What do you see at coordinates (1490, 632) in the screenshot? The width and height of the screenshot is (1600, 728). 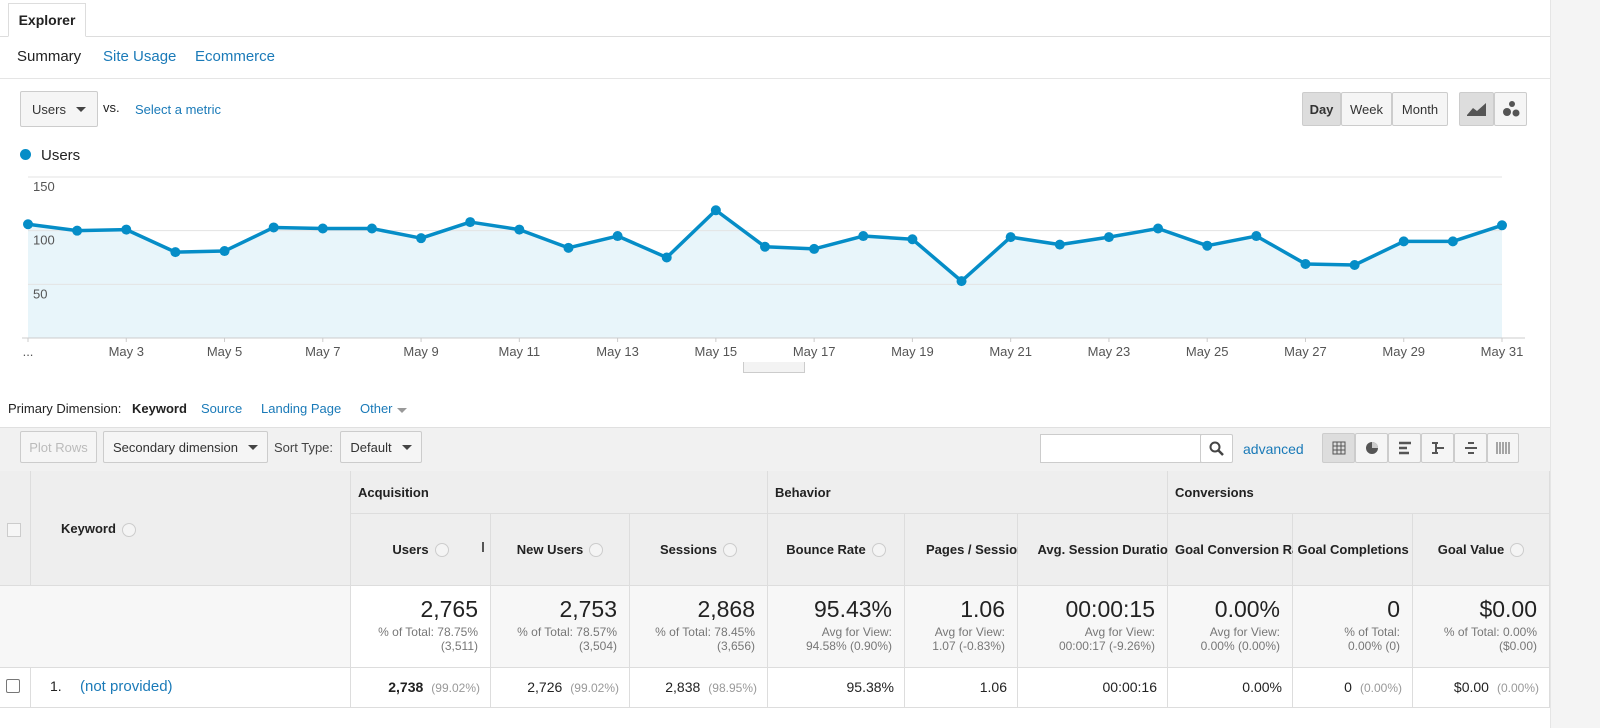 I see `total-note: % of Total: 0.00%` at bounding box center [1490, 632].